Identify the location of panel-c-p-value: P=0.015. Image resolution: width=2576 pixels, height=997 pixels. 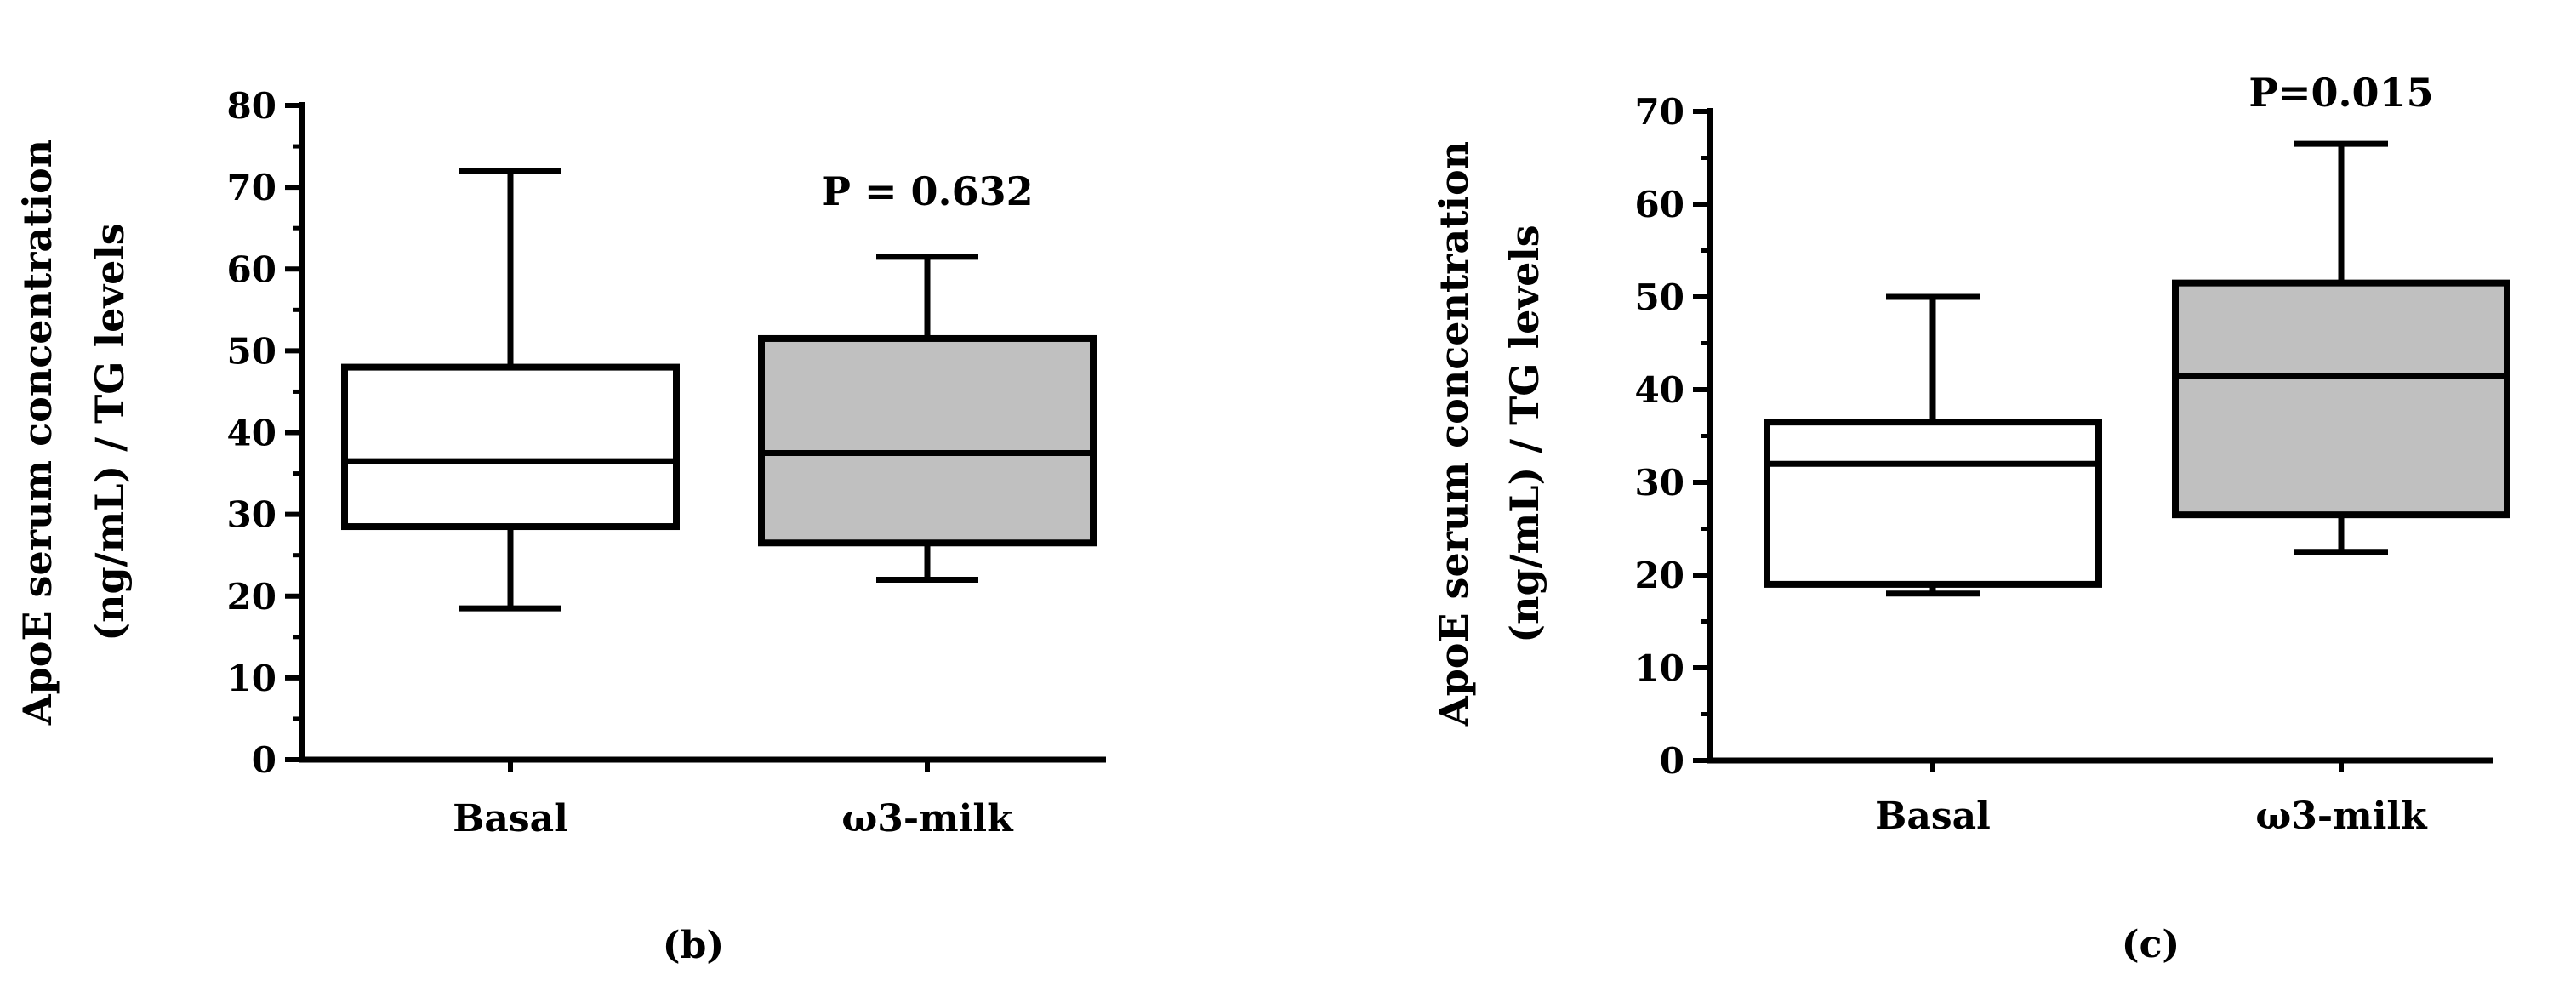
(2340, 93).